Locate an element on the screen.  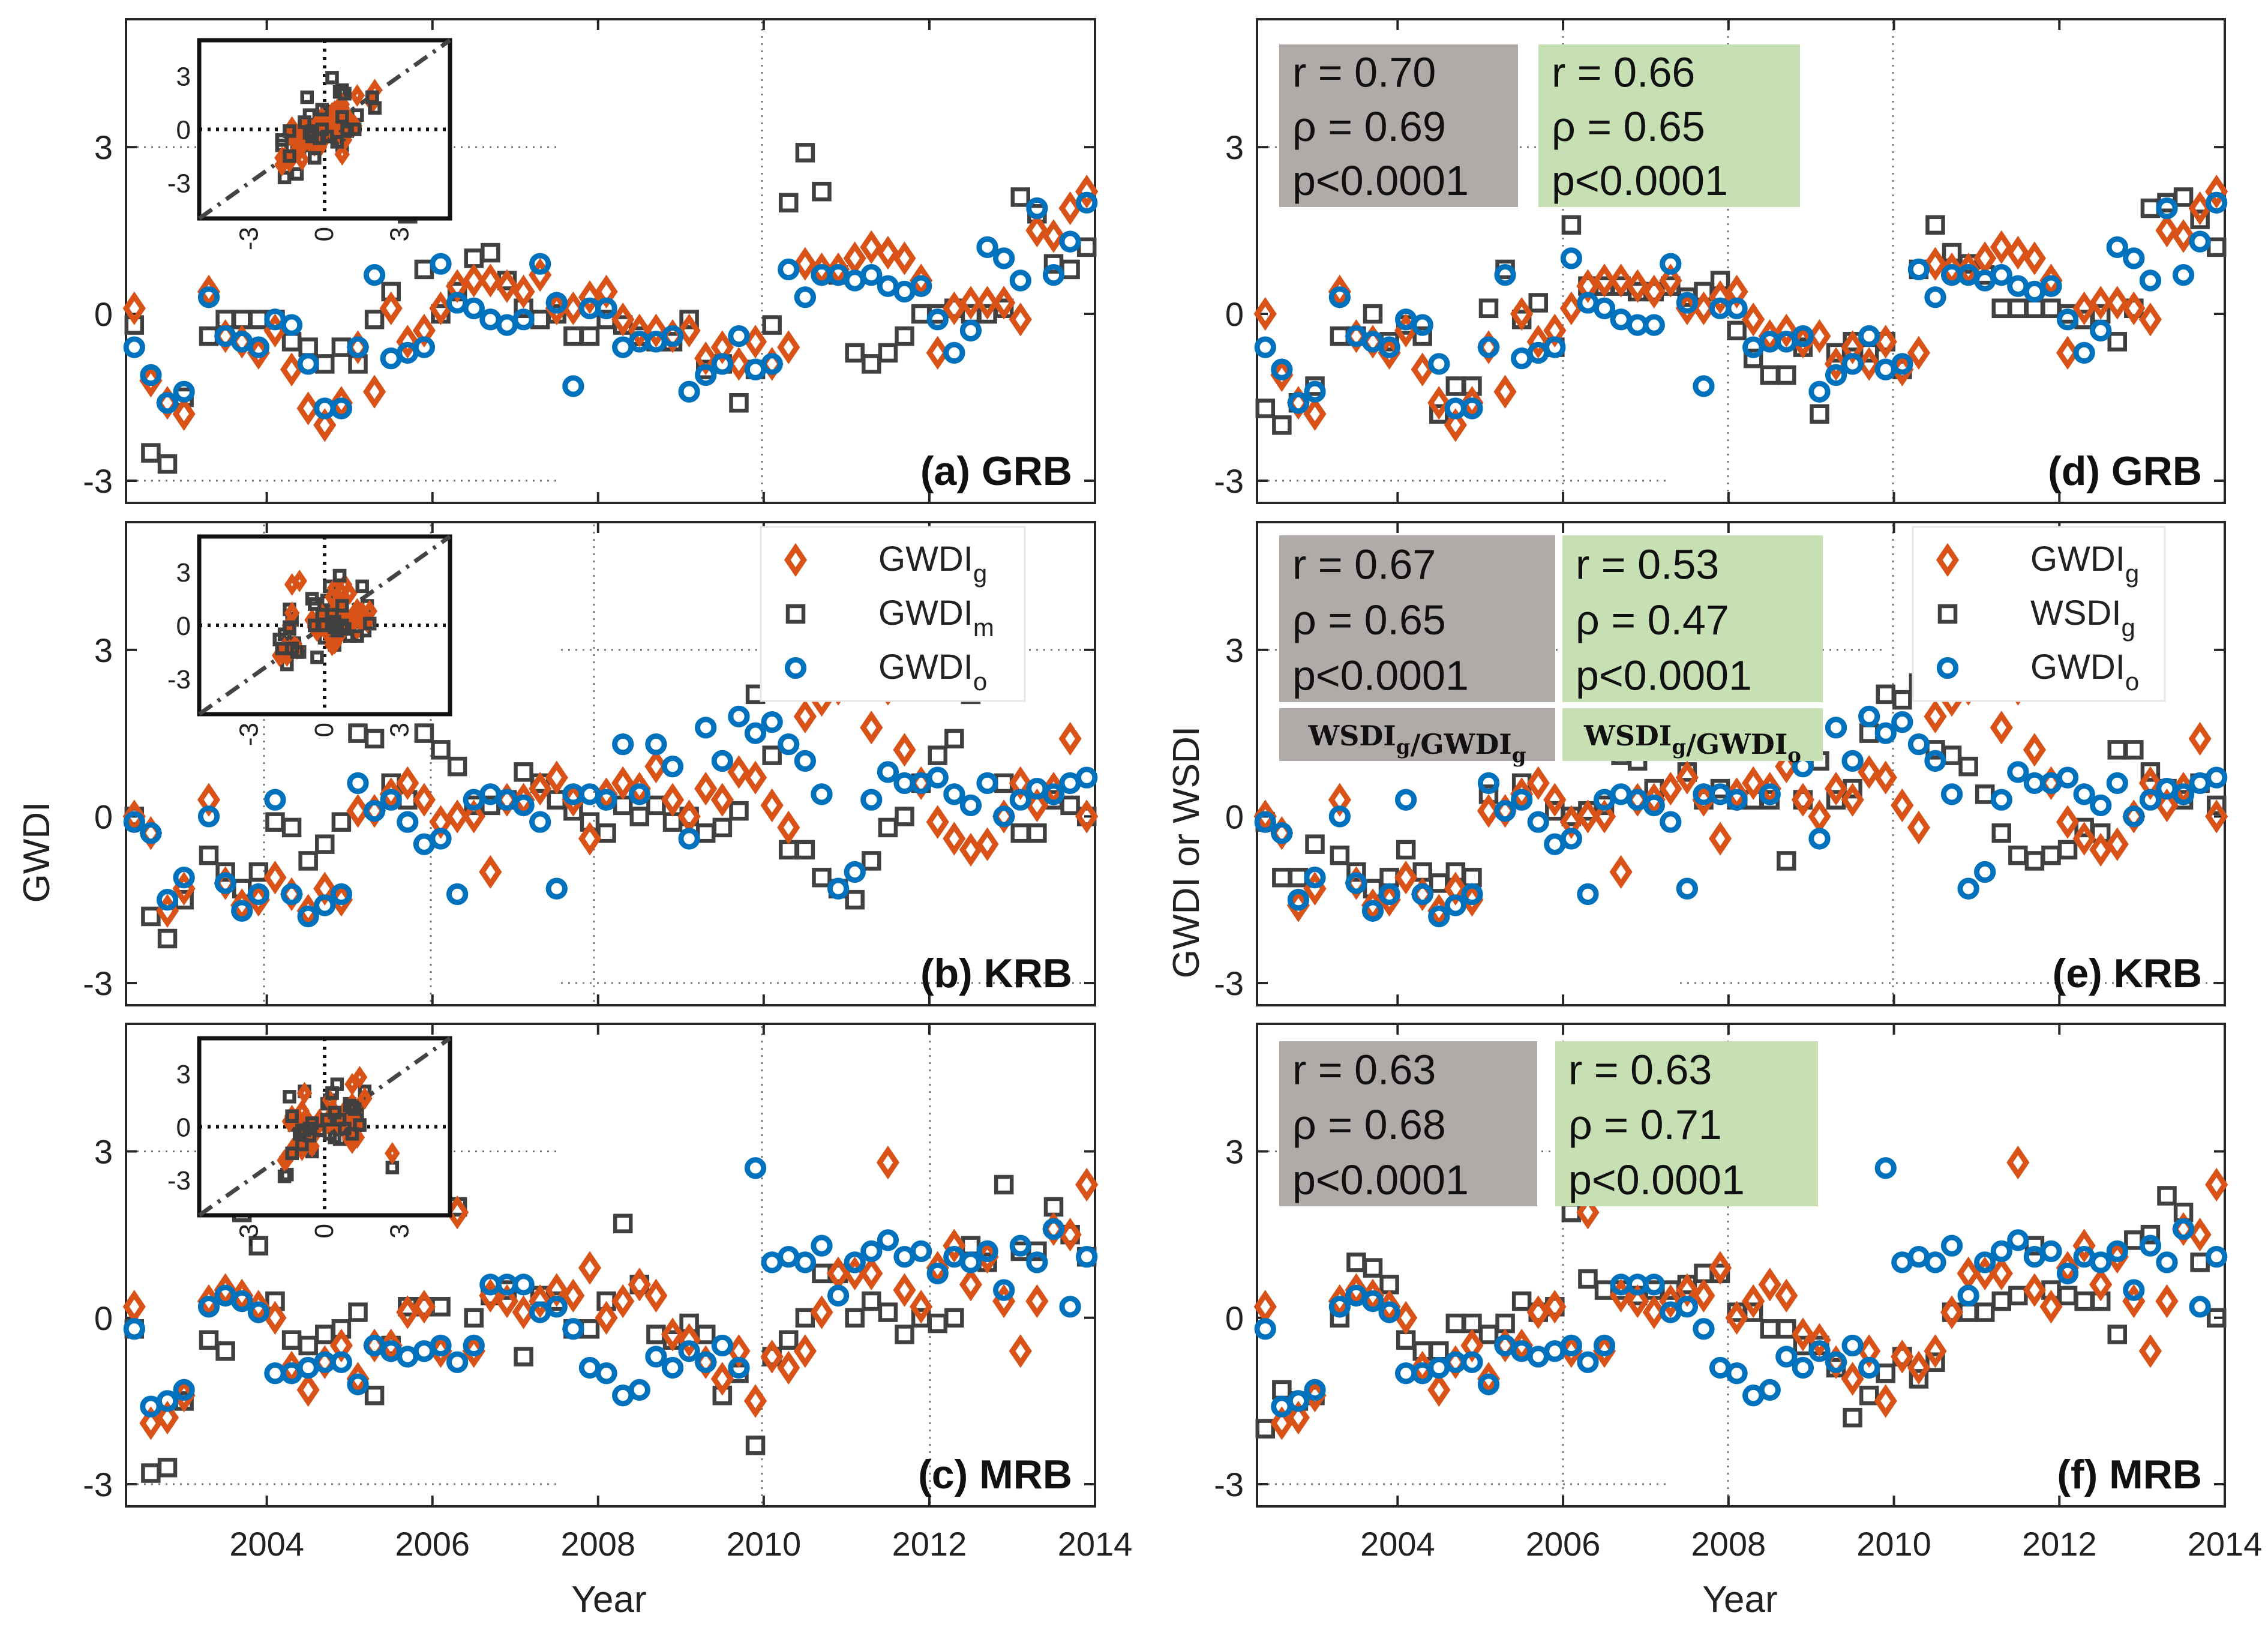
legend-label: GWDIg is located at coordinates (932, 564).